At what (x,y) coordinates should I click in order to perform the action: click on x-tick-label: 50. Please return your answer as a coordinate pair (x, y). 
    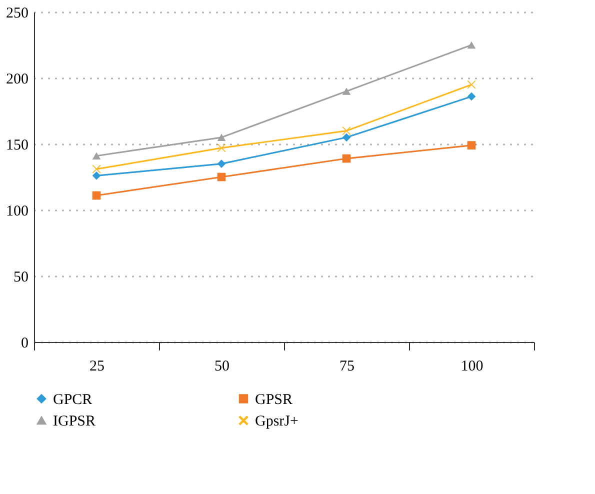
    Looking at the image, I should click on (222, 366).